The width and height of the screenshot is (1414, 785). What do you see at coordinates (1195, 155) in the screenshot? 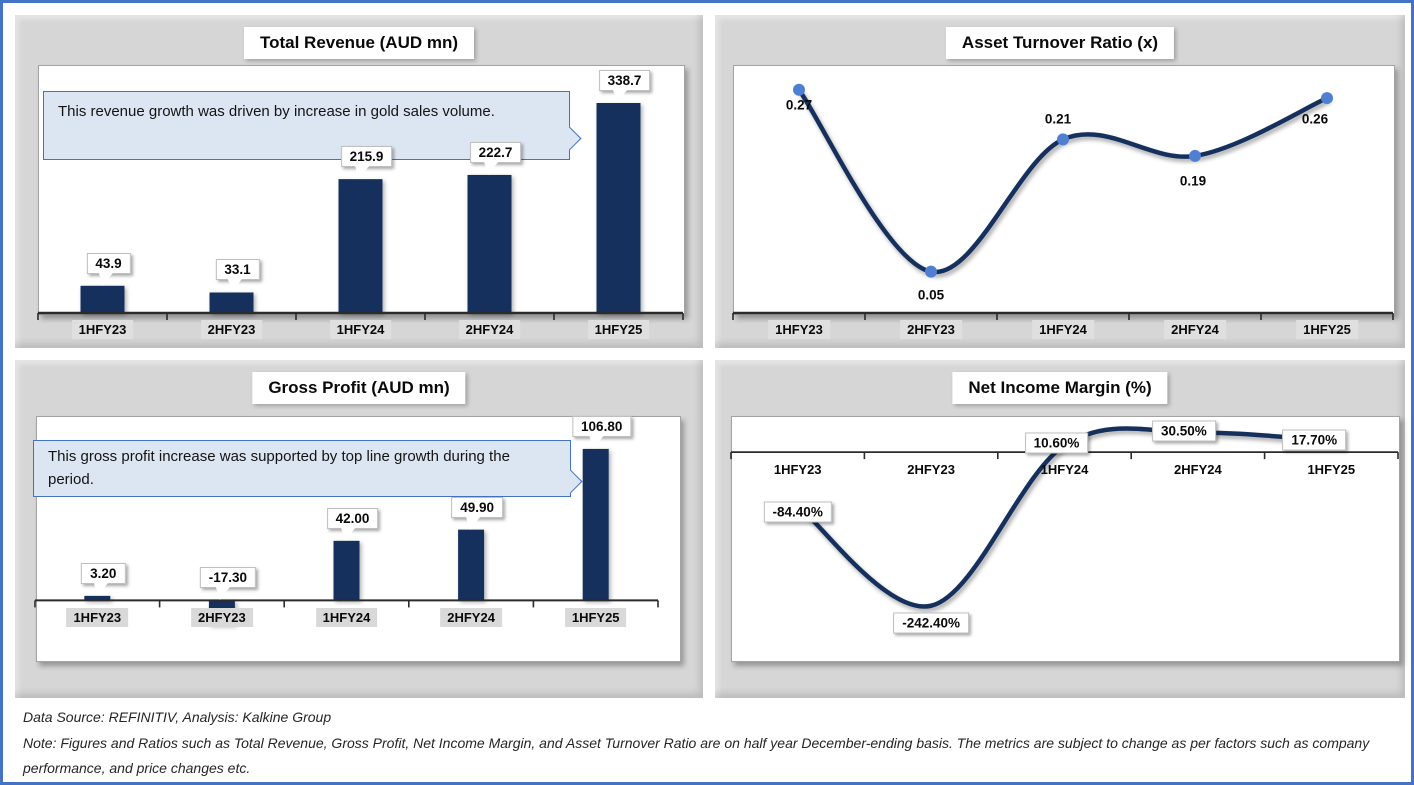
I see `marker-2HFY24` at bounding box center [1195, 155].